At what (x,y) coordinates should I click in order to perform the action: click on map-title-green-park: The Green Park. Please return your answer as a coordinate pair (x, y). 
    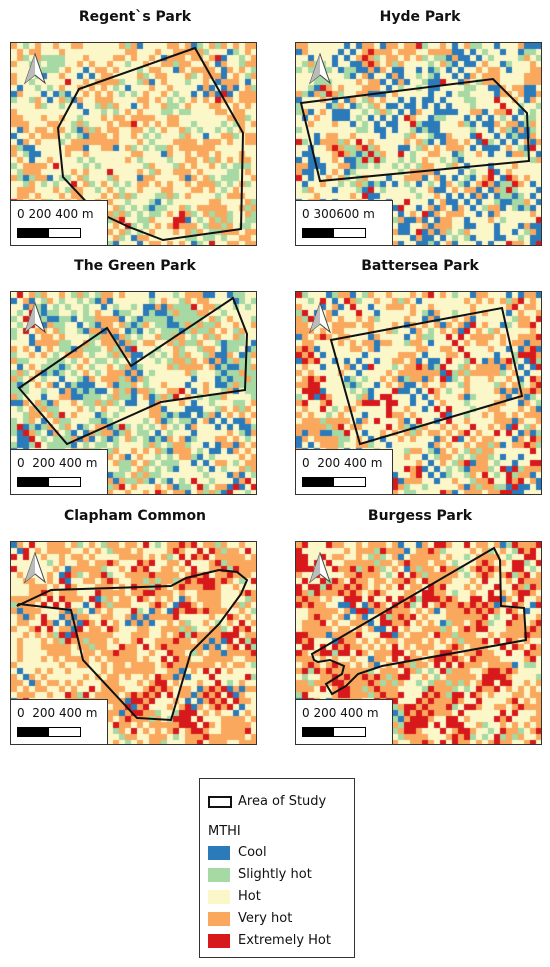
    Looking at the image, I should click on (135, 266).